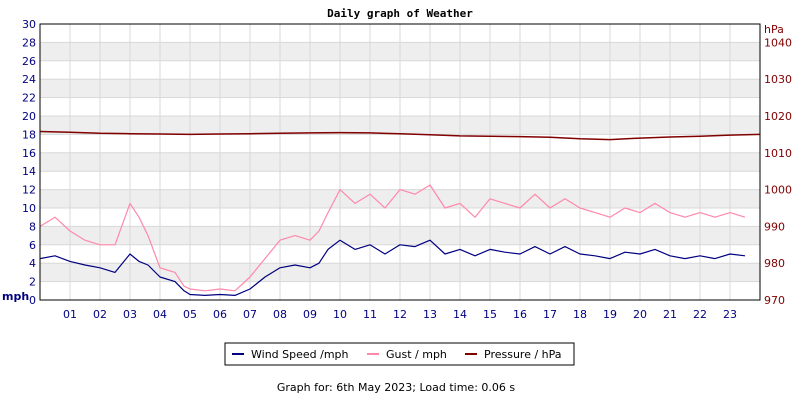 The height and width of the screenshot is (400, 800). What do you see at coordinates (310, 314) in the screenshot?
I see `x-tick-label: 09` at bounding box center [310, 314].